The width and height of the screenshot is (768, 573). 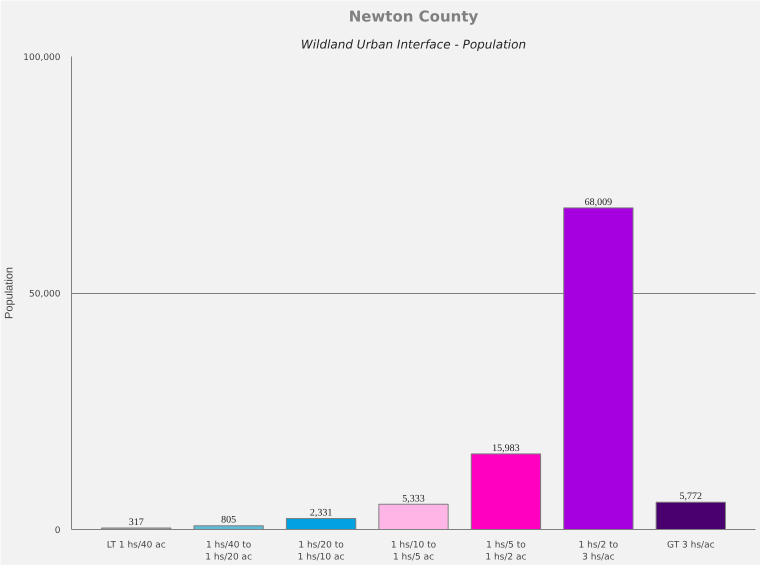 I want to click on chart-subtitle: Wildland Urban Interface - Population, so click(x=413, y=45).